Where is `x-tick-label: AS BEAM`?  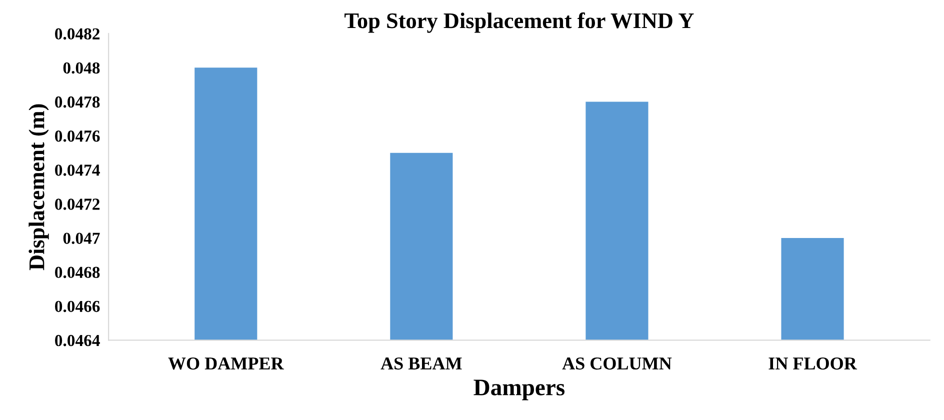 x-tick-label: AS BEAM is located at coordinates (421, 363).